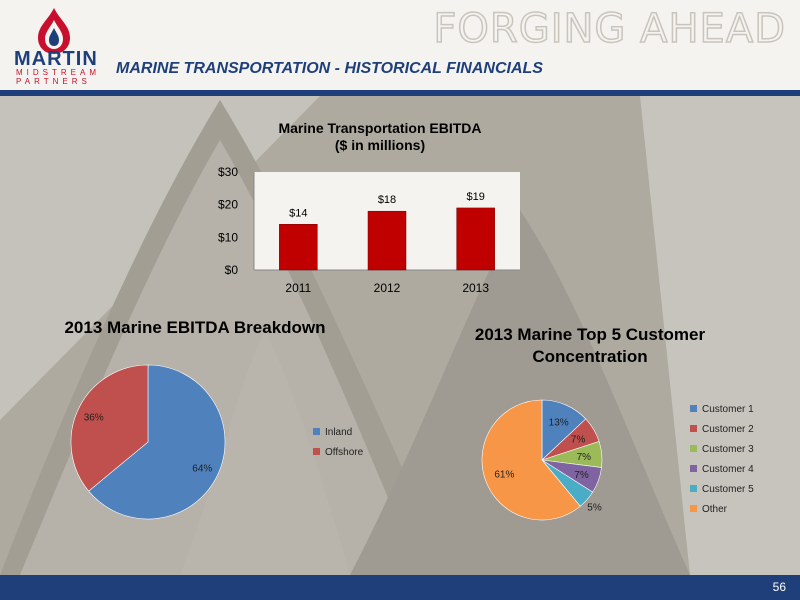 Image resolution: width=800 pixels, height=600 pixels. I want to click on bar-data-label: $19, so click(475, 197).